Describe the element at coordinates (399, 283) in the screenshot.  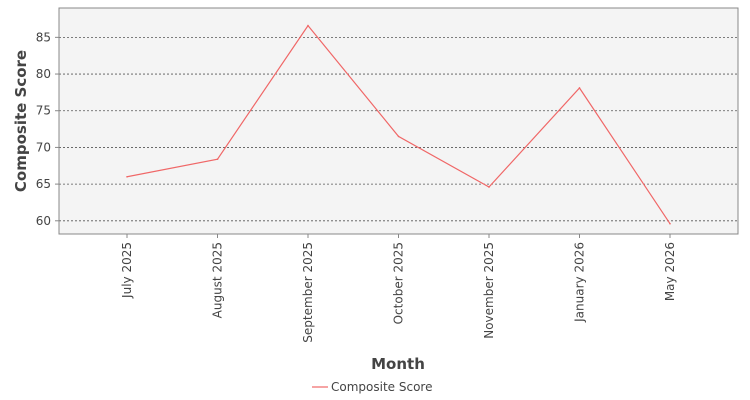
I see `x-tick-label: October 2025` at that location.